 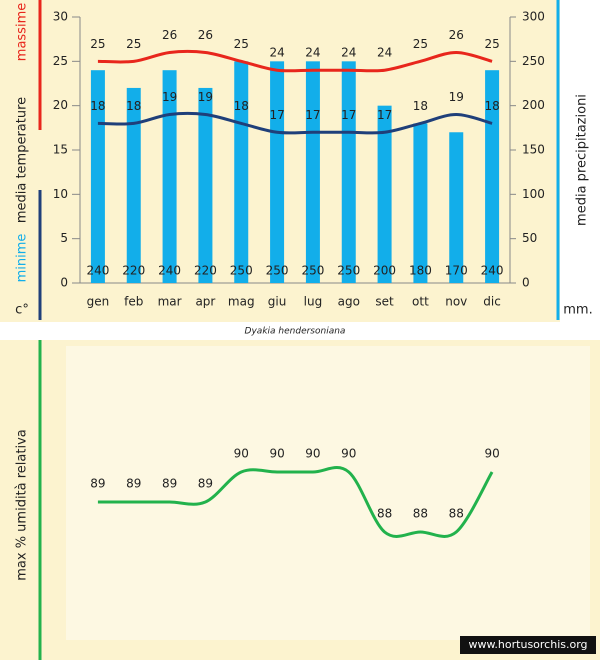 What do you see at coordinates (384, 271) in the screenshot?
I see `bar-value-label: 200` at bounding box center [384, 271].